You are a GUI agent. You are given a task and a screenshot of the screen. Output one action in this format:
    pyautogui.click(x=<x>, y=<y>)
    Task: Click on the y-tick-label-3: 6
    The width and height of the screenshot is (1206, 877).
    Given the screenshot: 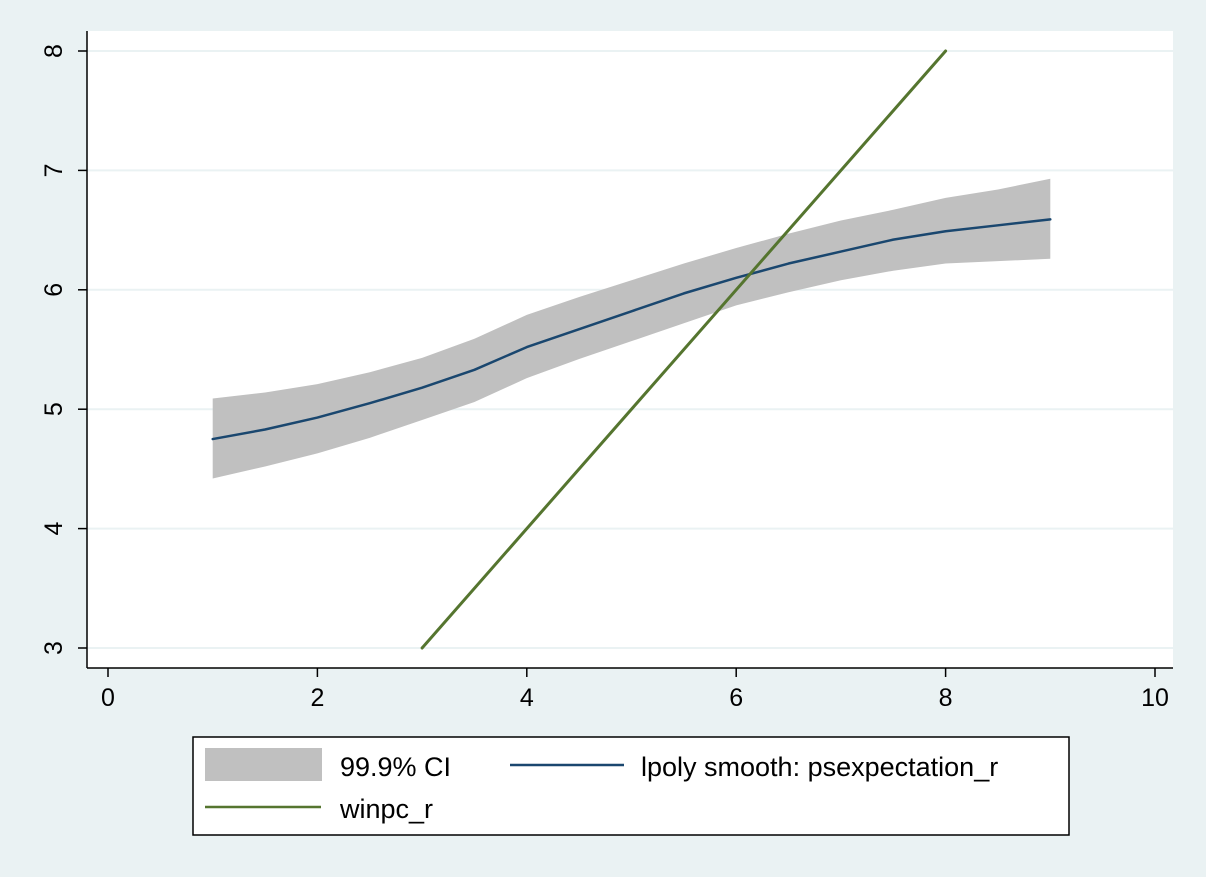 What is the action you would take?
    pyautogui.click(x=54, y=290)
    